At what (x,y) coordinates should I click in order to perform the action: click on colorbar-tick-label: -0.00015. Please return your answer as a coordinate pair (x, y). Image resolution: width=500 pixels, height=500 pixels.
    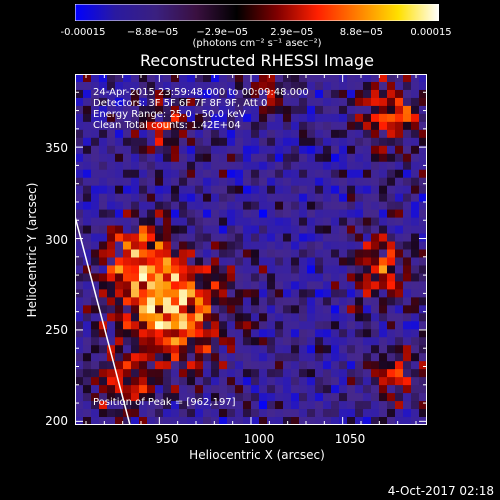
    Looking at the image, I should click on (83, 32).